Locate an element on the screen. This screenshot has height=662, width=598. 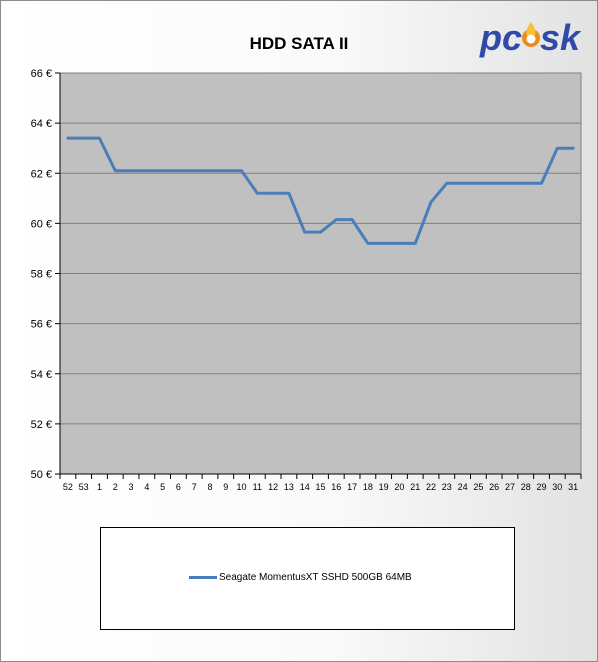
x-tick-label: 25 is located at coordinates (478, 487).